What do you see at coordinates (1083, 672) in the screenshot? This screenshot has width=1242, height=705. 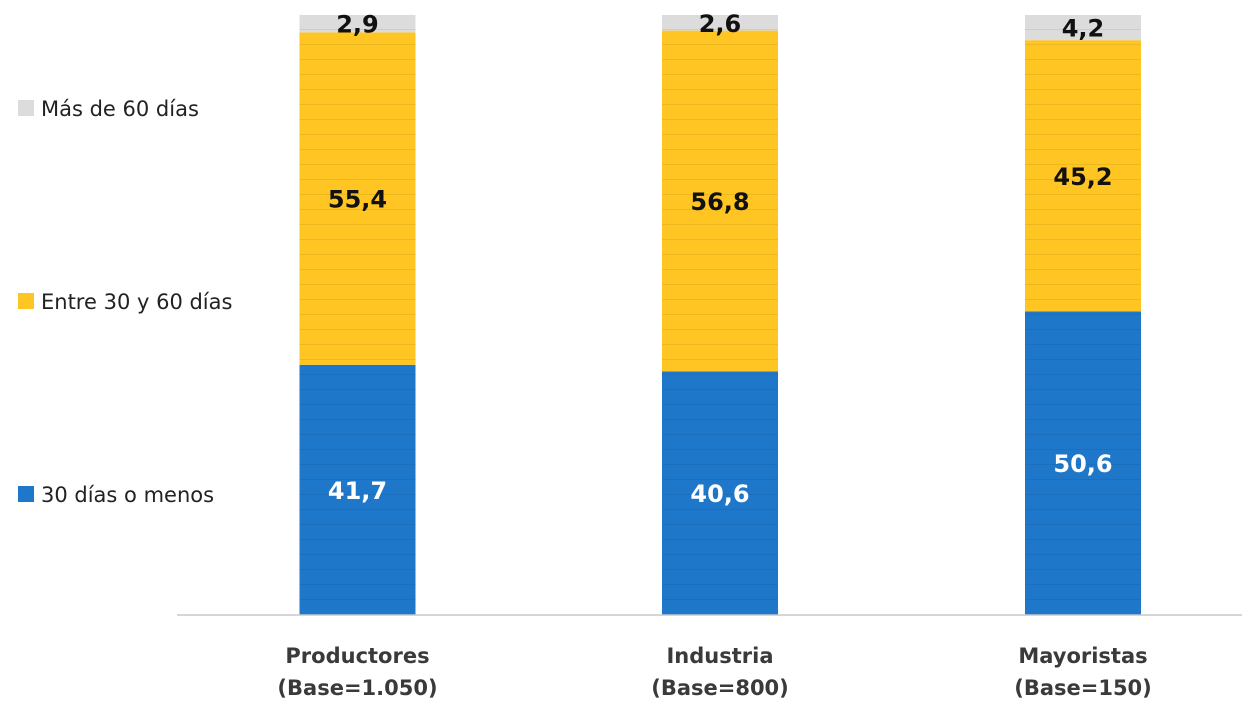 I see `x-tick-mayoristas: Mayoristas (Base=150)` at bounding box center [1083, 672].